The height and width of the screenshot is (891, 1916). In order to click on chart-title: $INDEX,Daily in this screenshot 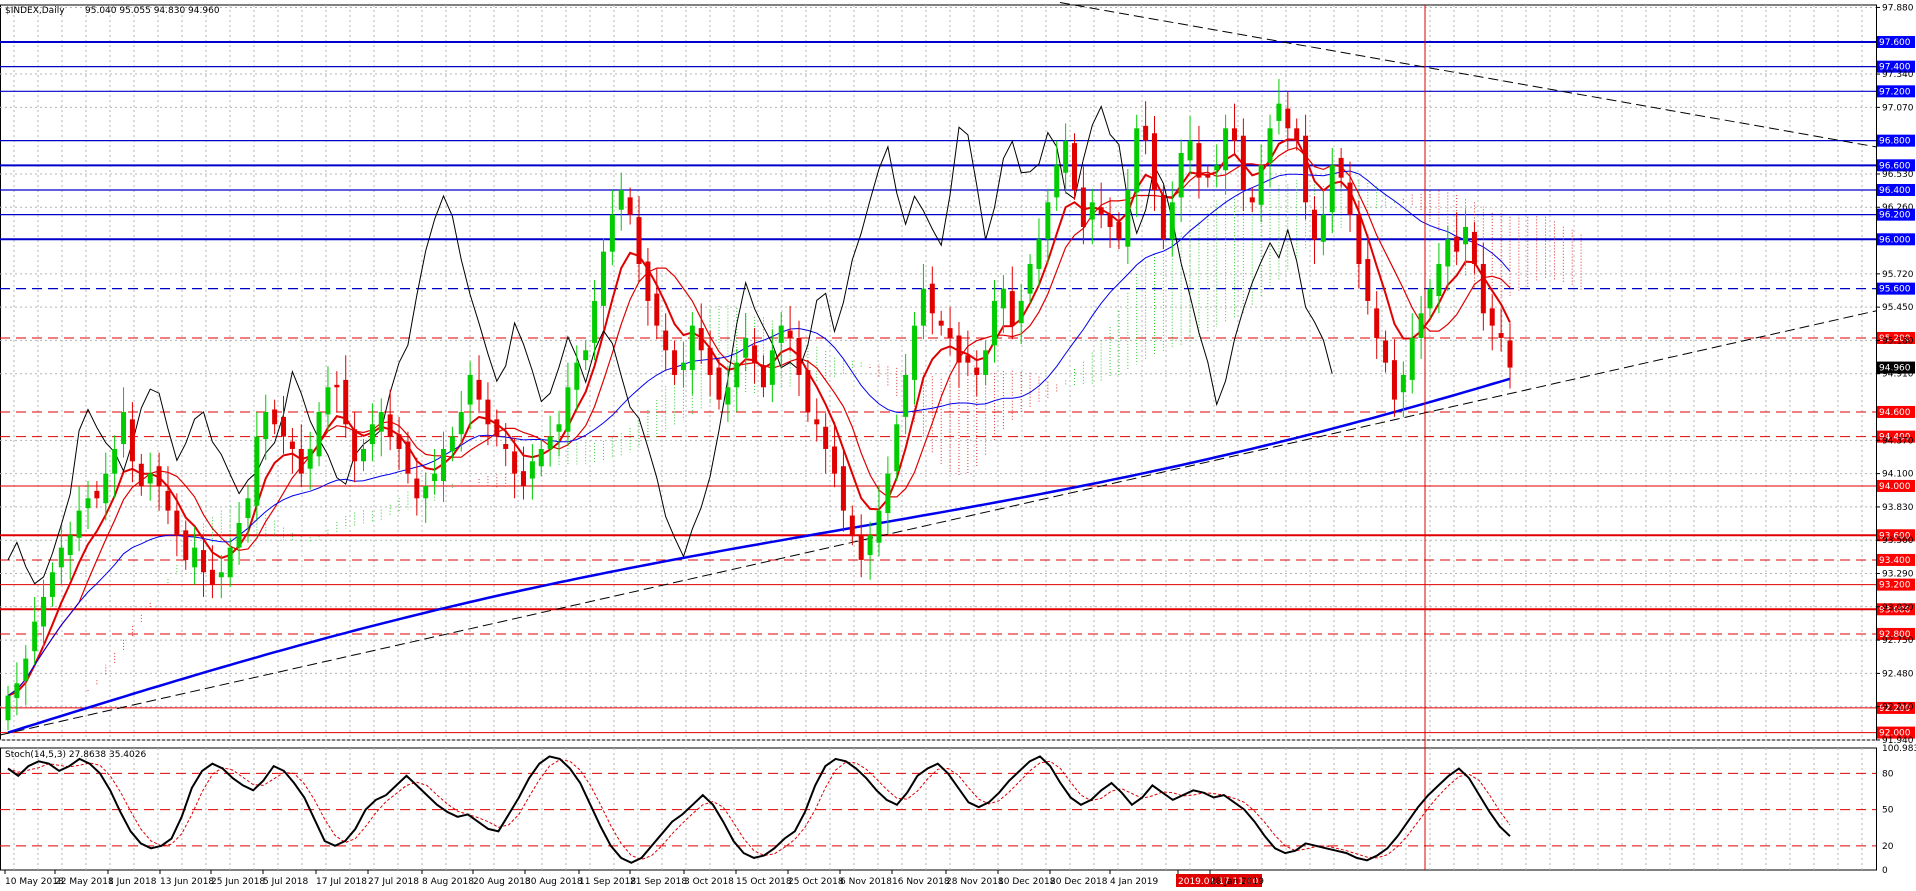, I will do `click(35, 11)`.